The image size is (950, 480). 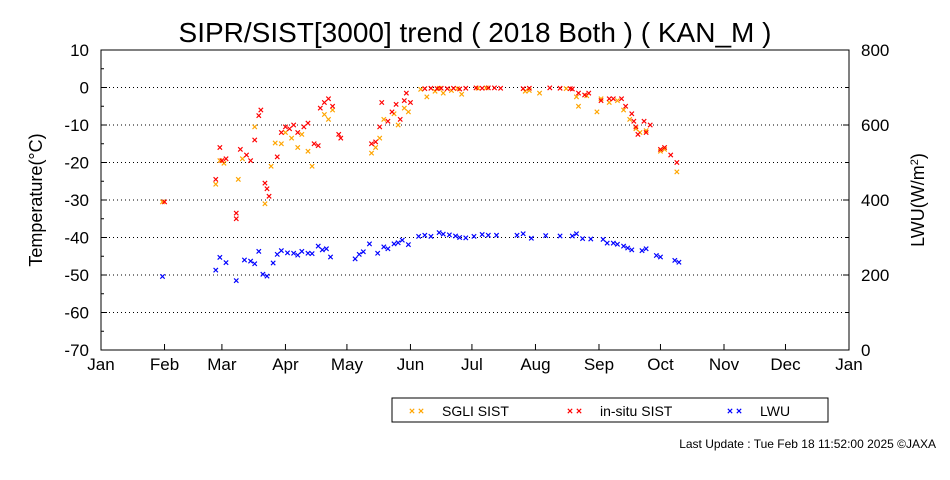 I want to click on y-tick-label: -70, so click(x=76, y=350).